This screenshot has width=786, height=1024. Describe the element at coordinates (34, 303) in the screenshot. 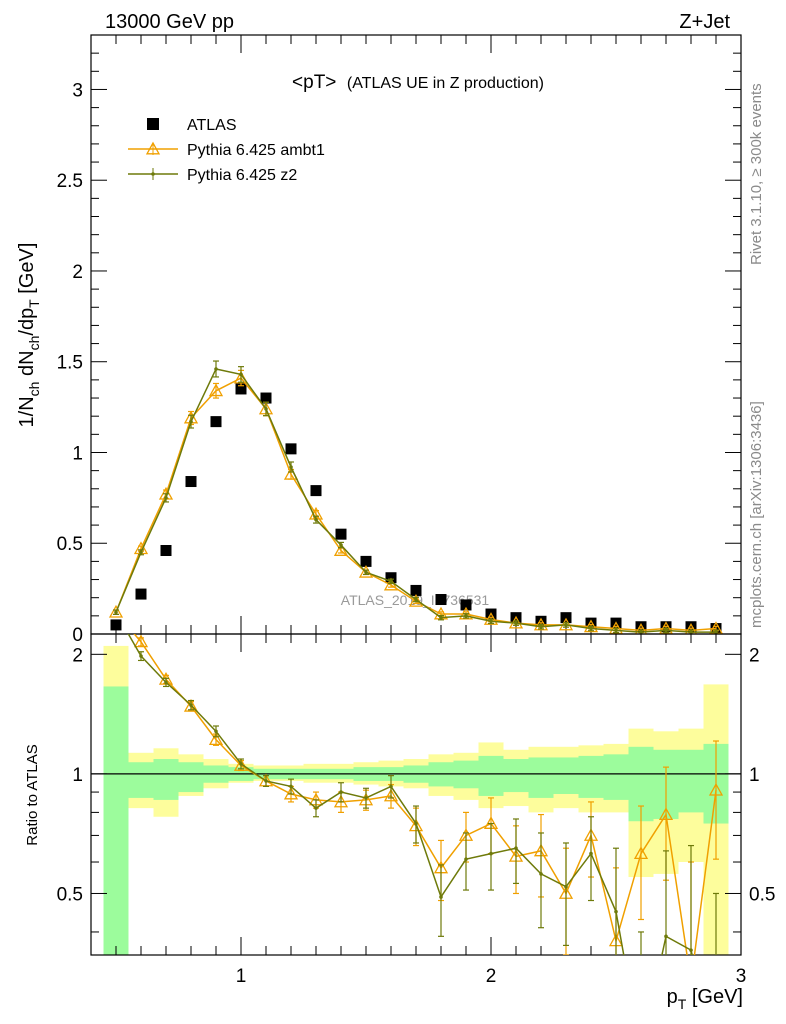

I see `main-y-label-sub3: T` at that location.